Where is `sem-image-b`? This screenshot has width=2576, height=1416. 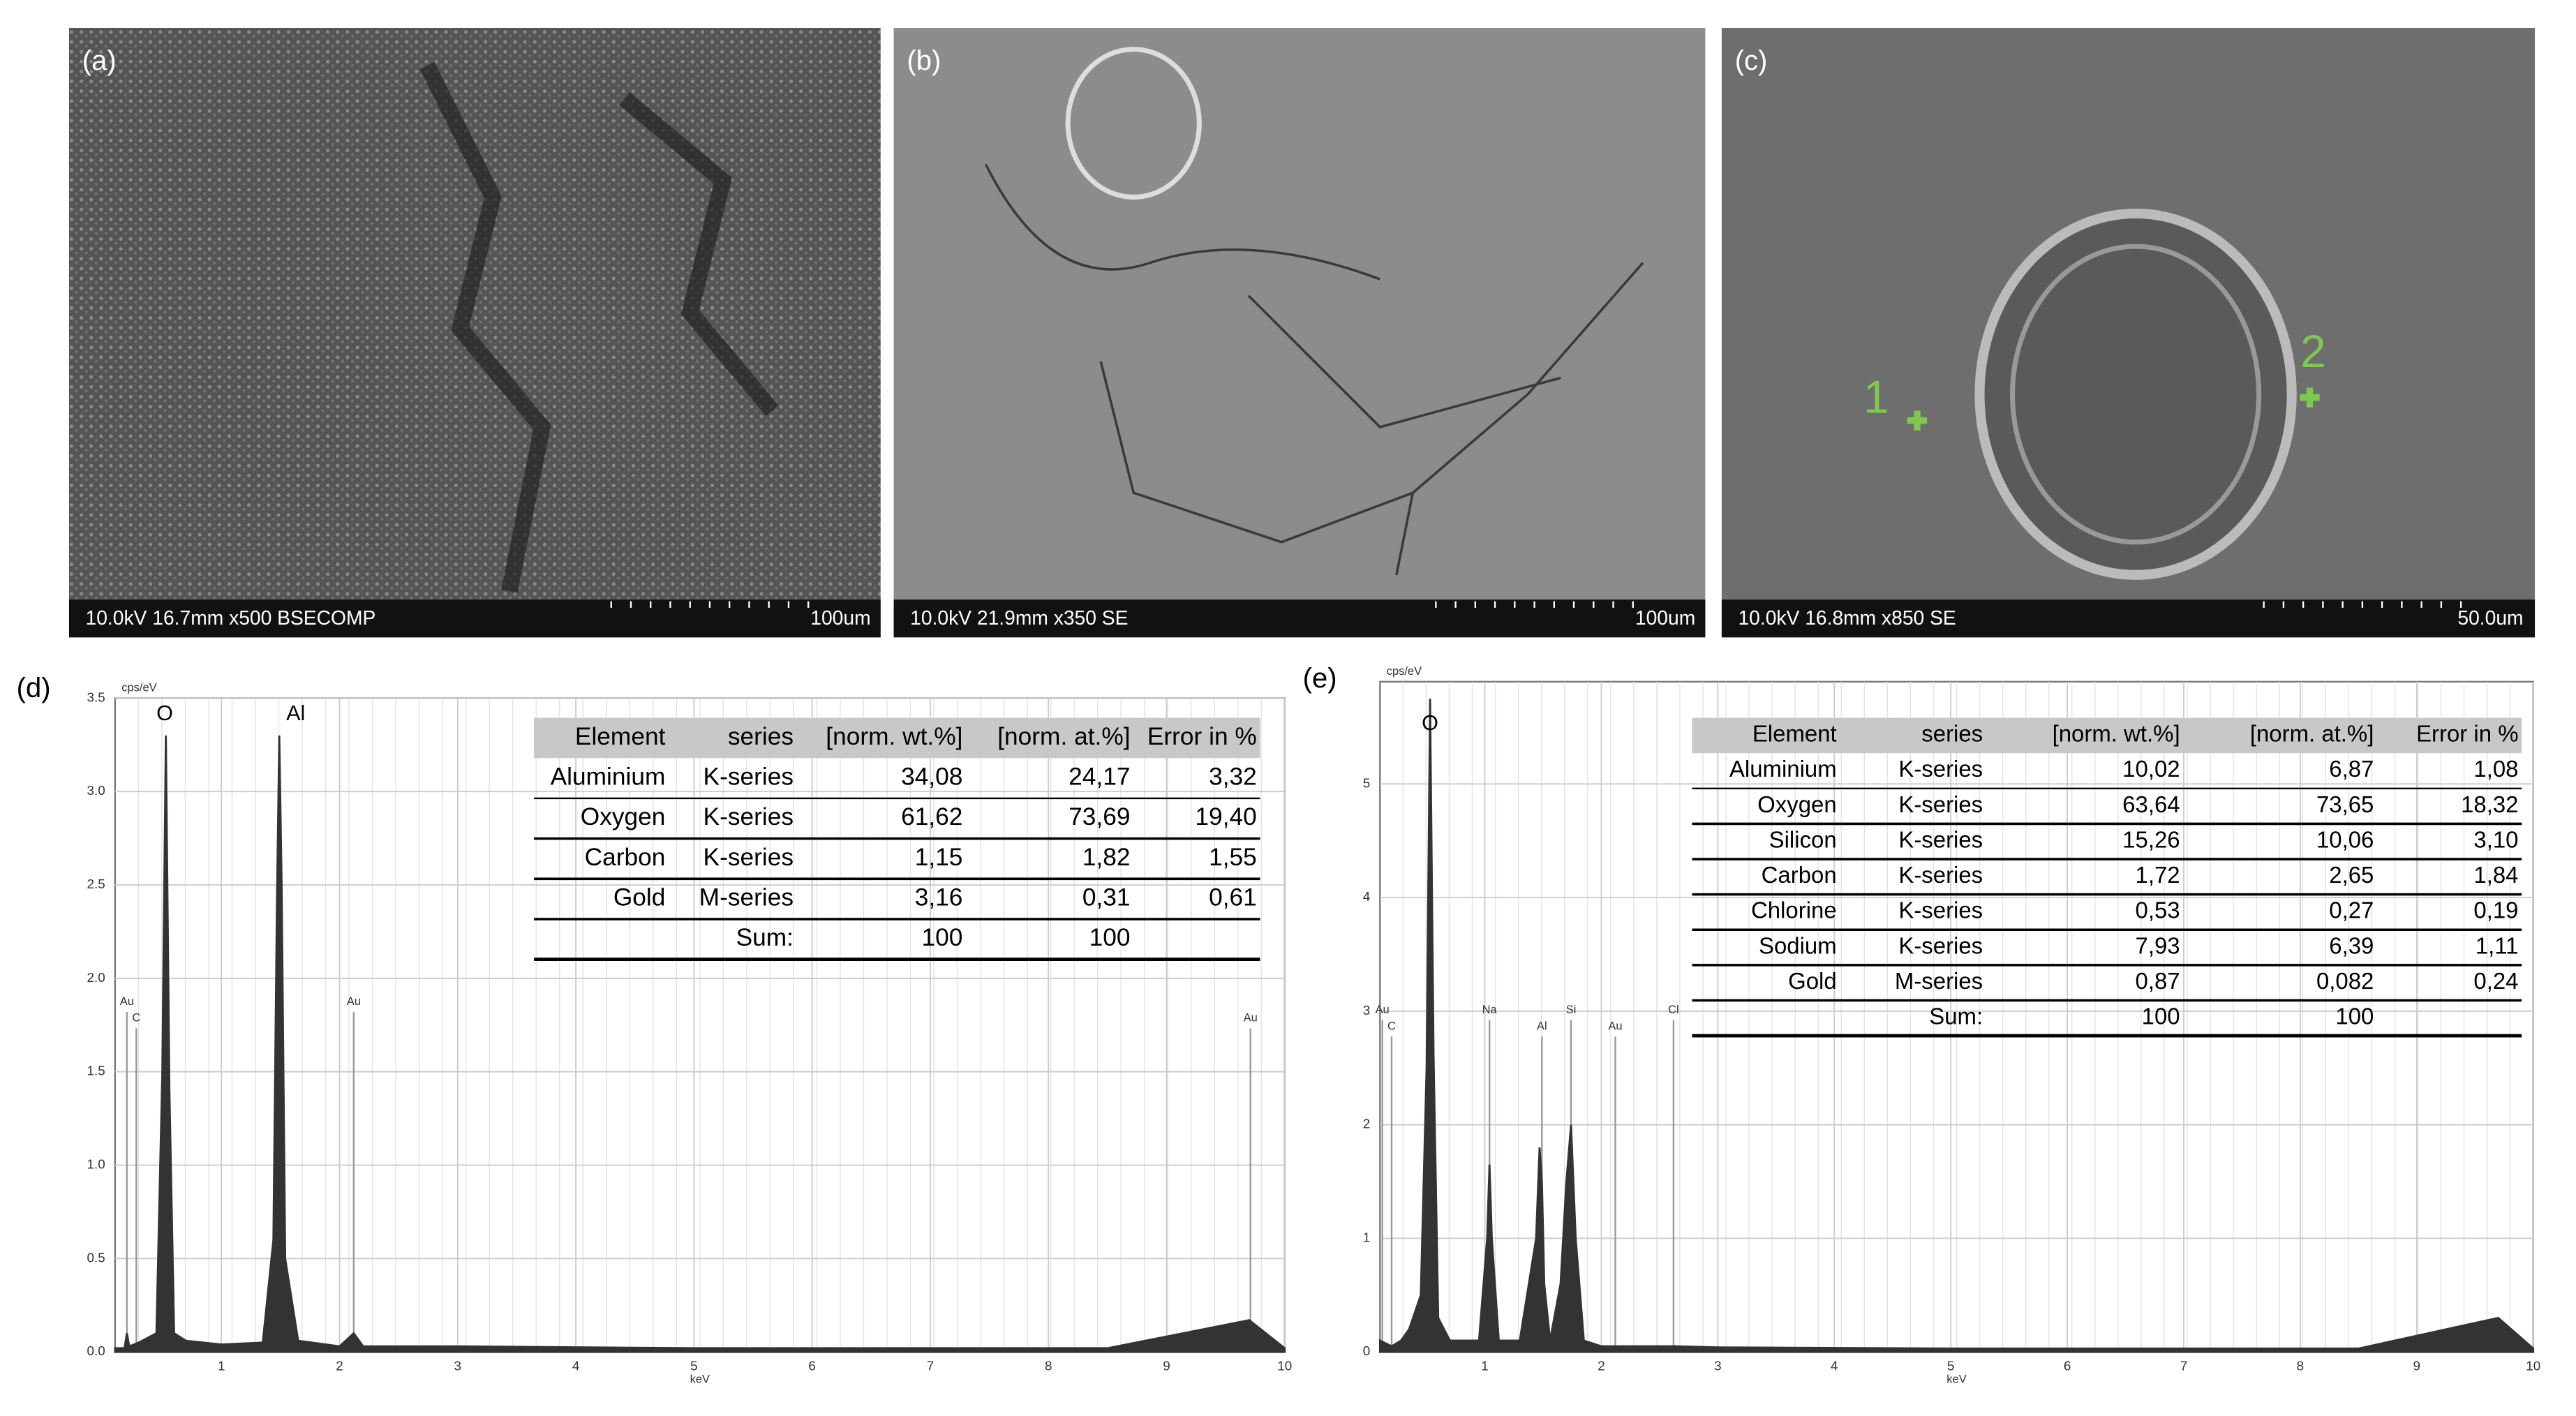
sem-image-b is located at coordinates (1299, 333).